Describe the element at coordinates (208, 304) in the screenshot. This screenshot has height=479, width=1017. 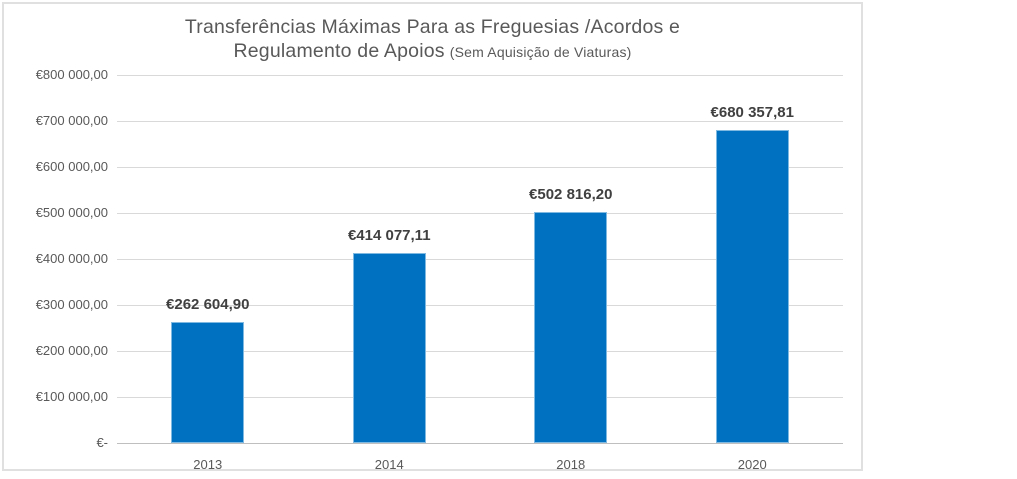
I see `bar-data-label: €262 604,90` at that location.